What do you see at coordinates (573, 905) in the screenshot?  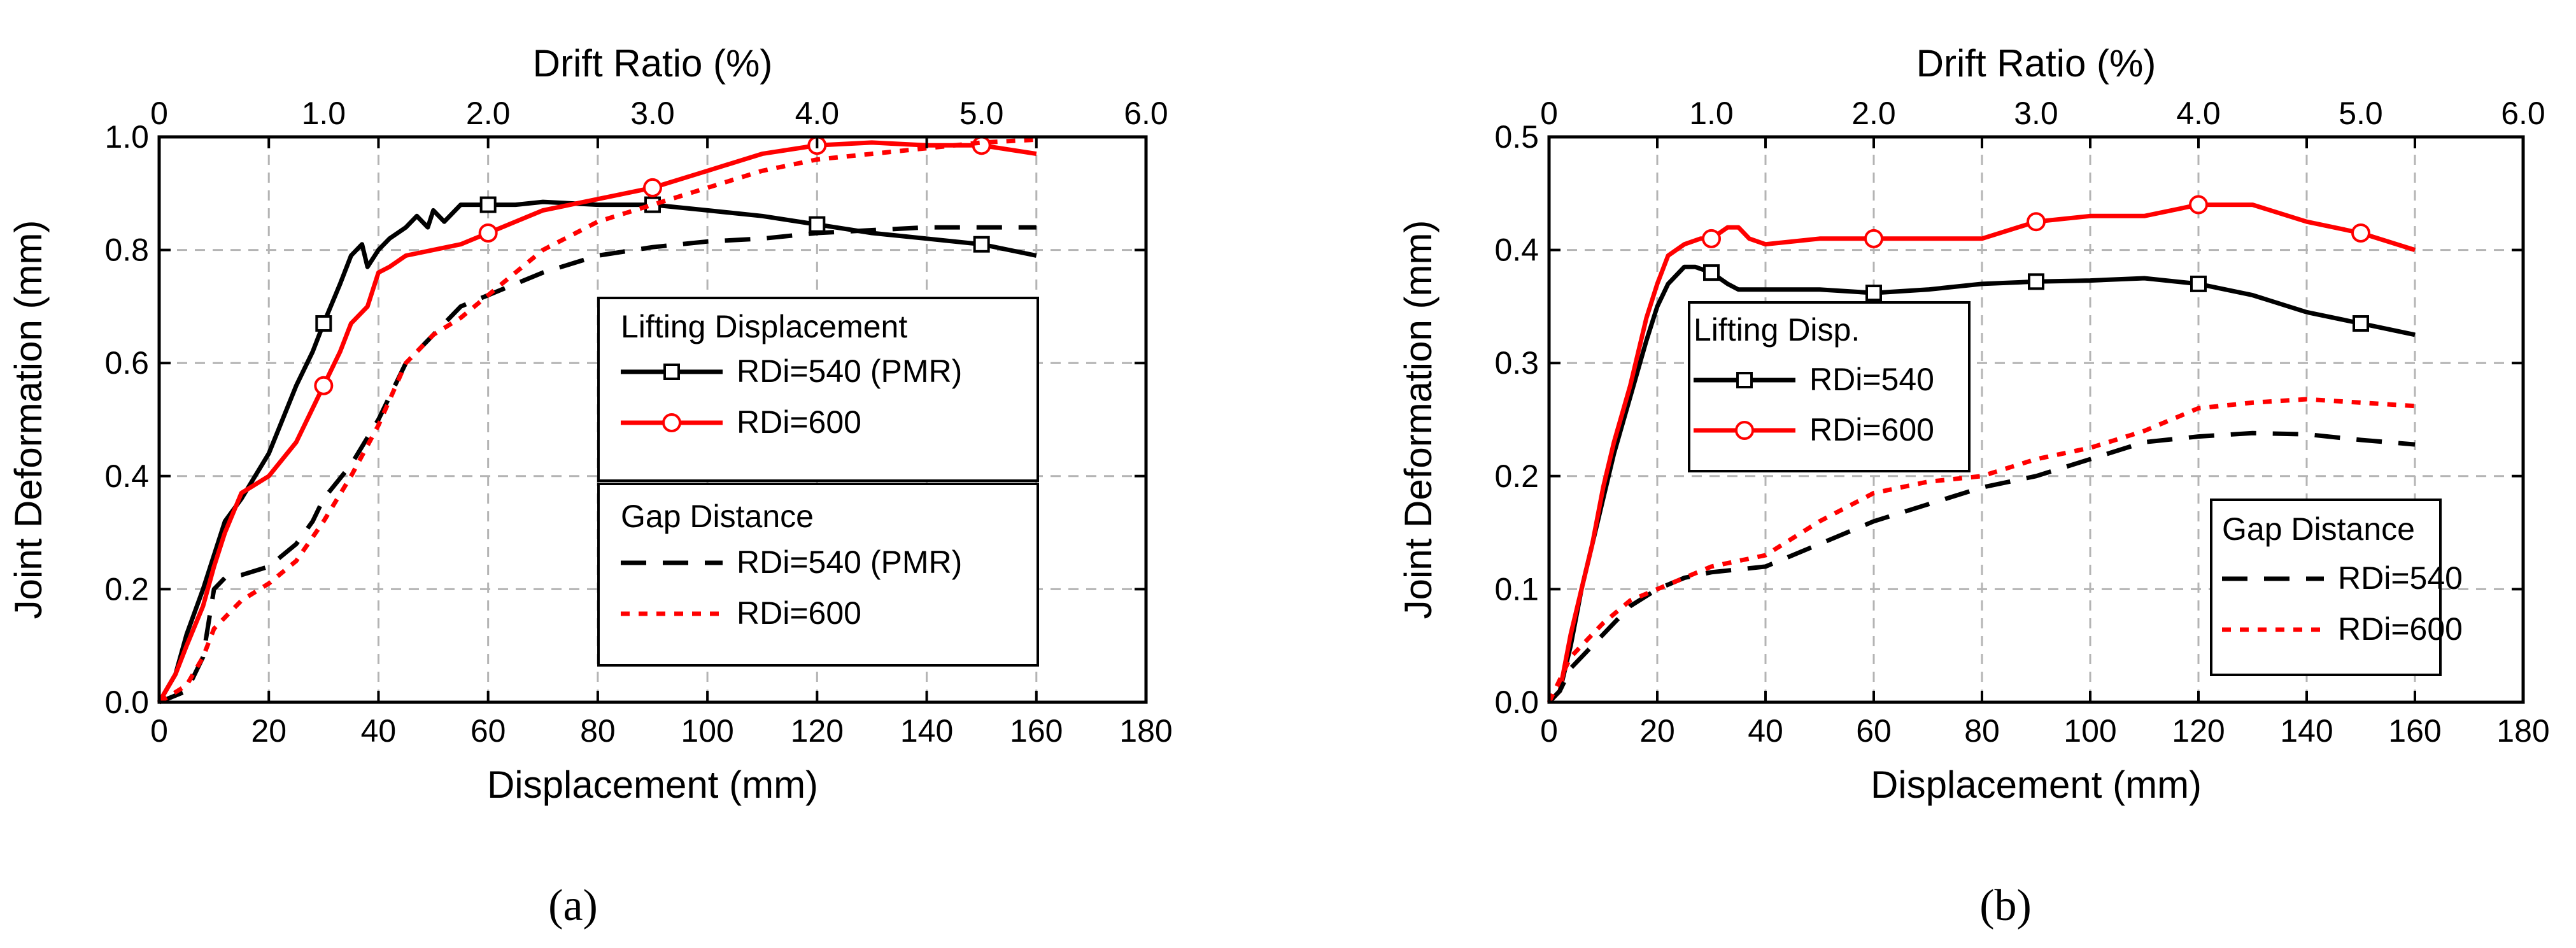 I see `panel-caption: (a)` at bounding box center [573, 905].